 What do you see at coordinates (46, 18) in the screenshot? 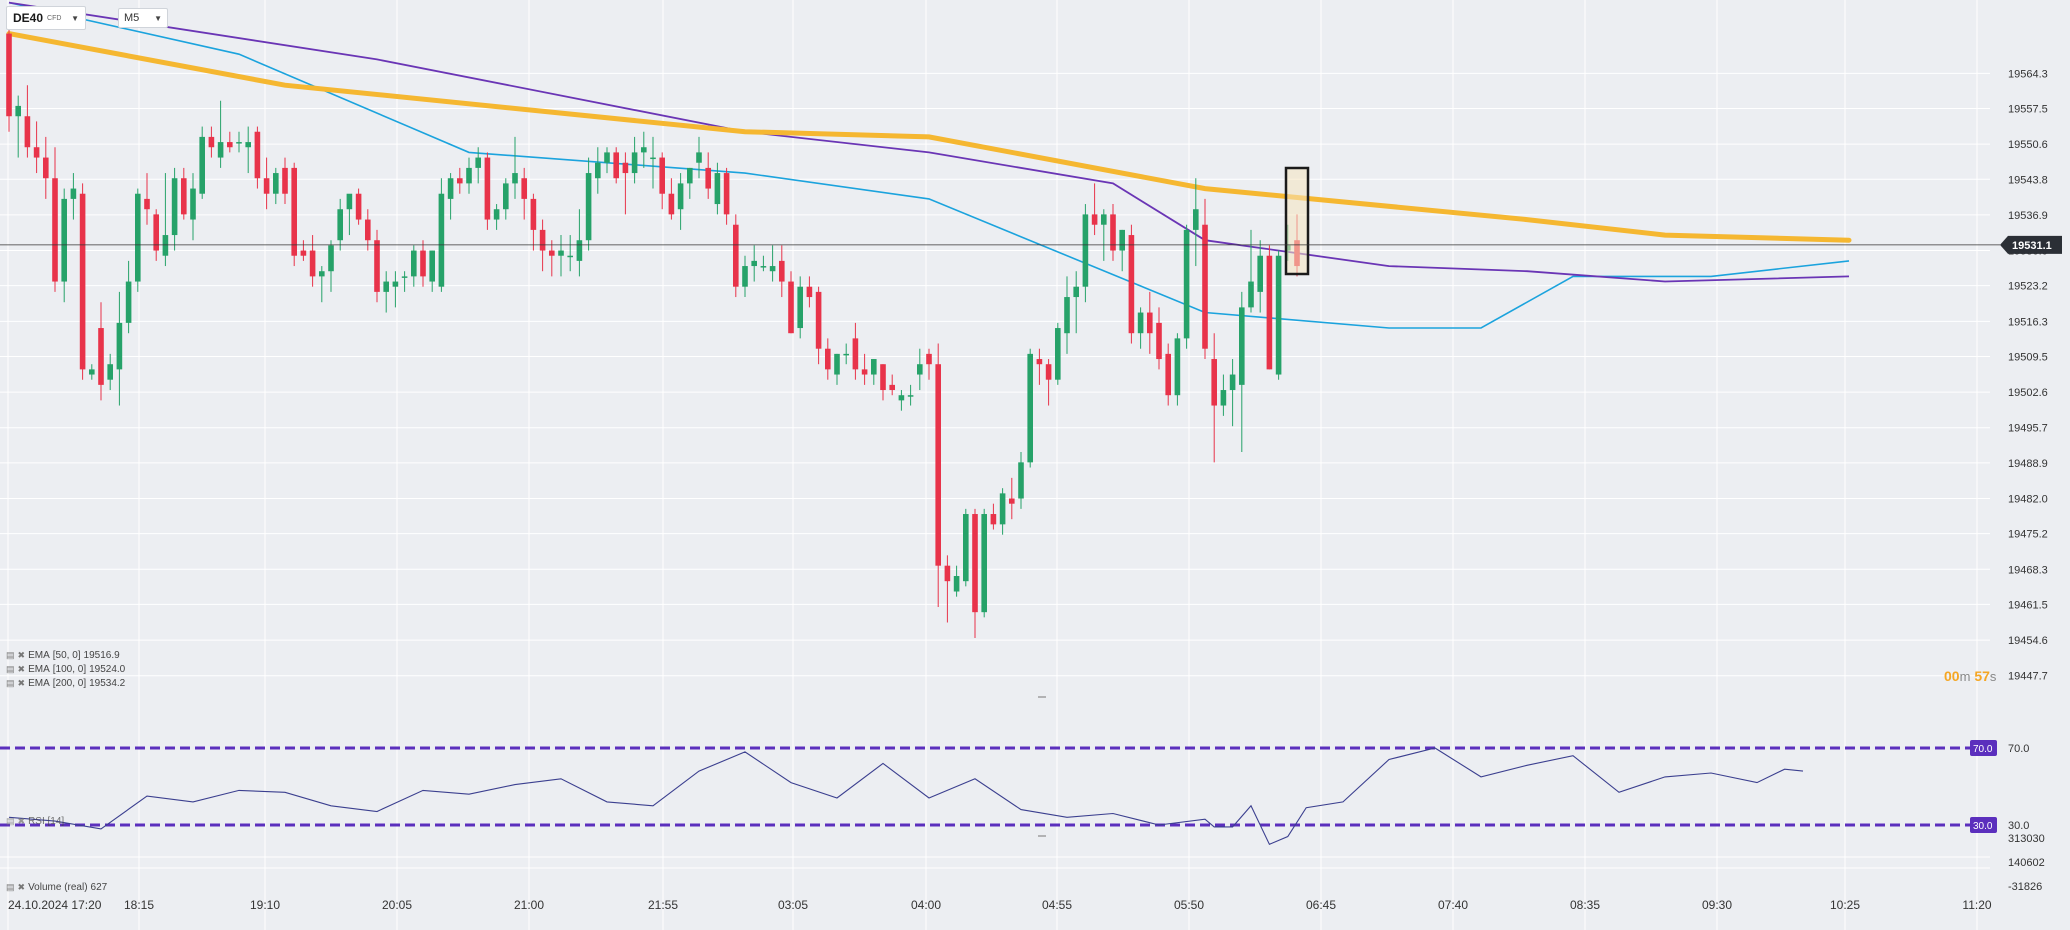
I see `symbol-selector: DE40 CFD ▼` at bounding box center [46, 18].